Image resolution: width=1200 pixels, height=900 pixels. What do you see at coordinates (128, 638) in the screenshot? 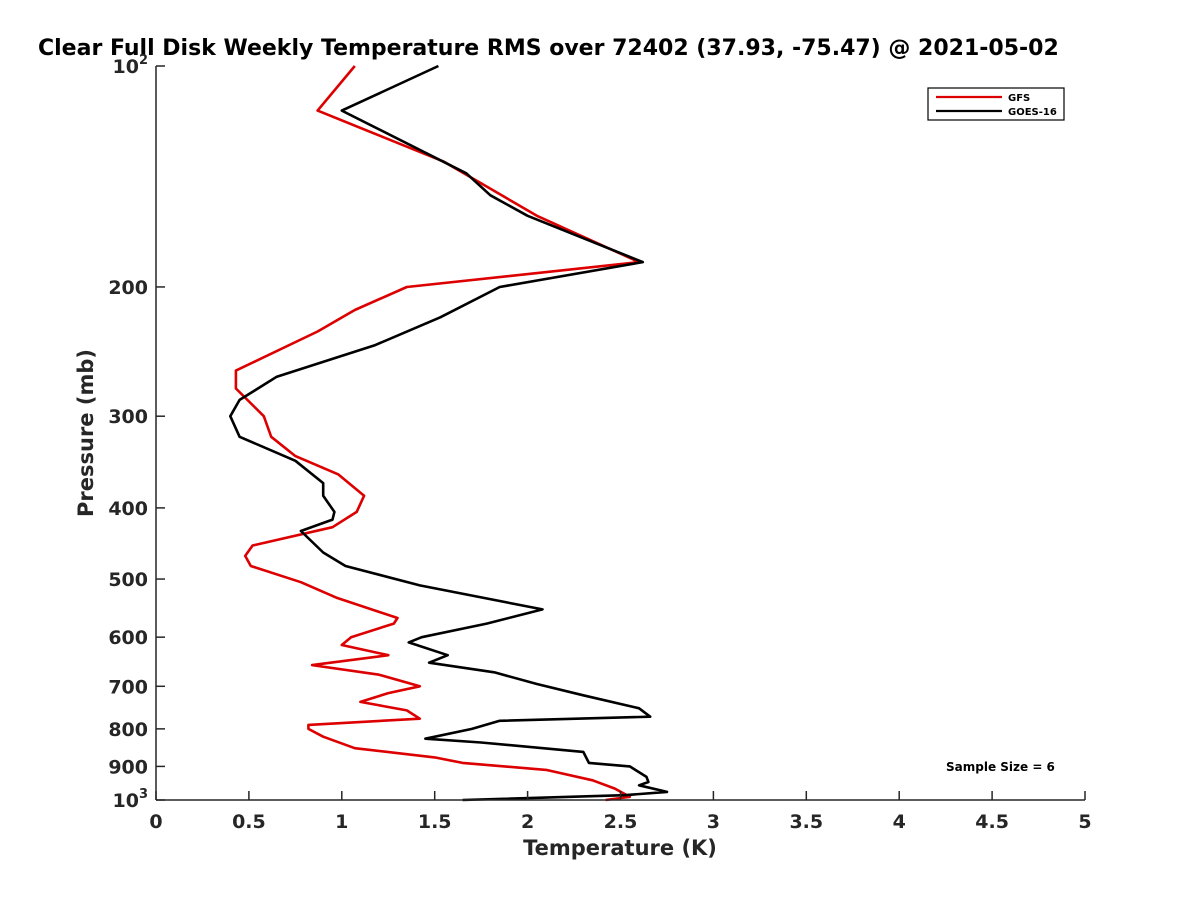
I see `y-tick-label: 600` at bounding box center [128, 638].